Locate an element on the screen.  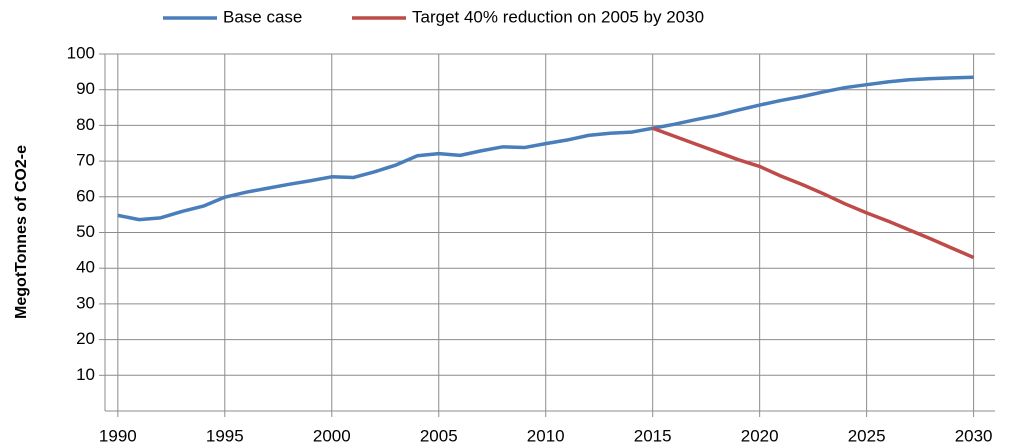
line-series is located at coordinates (813, 193).